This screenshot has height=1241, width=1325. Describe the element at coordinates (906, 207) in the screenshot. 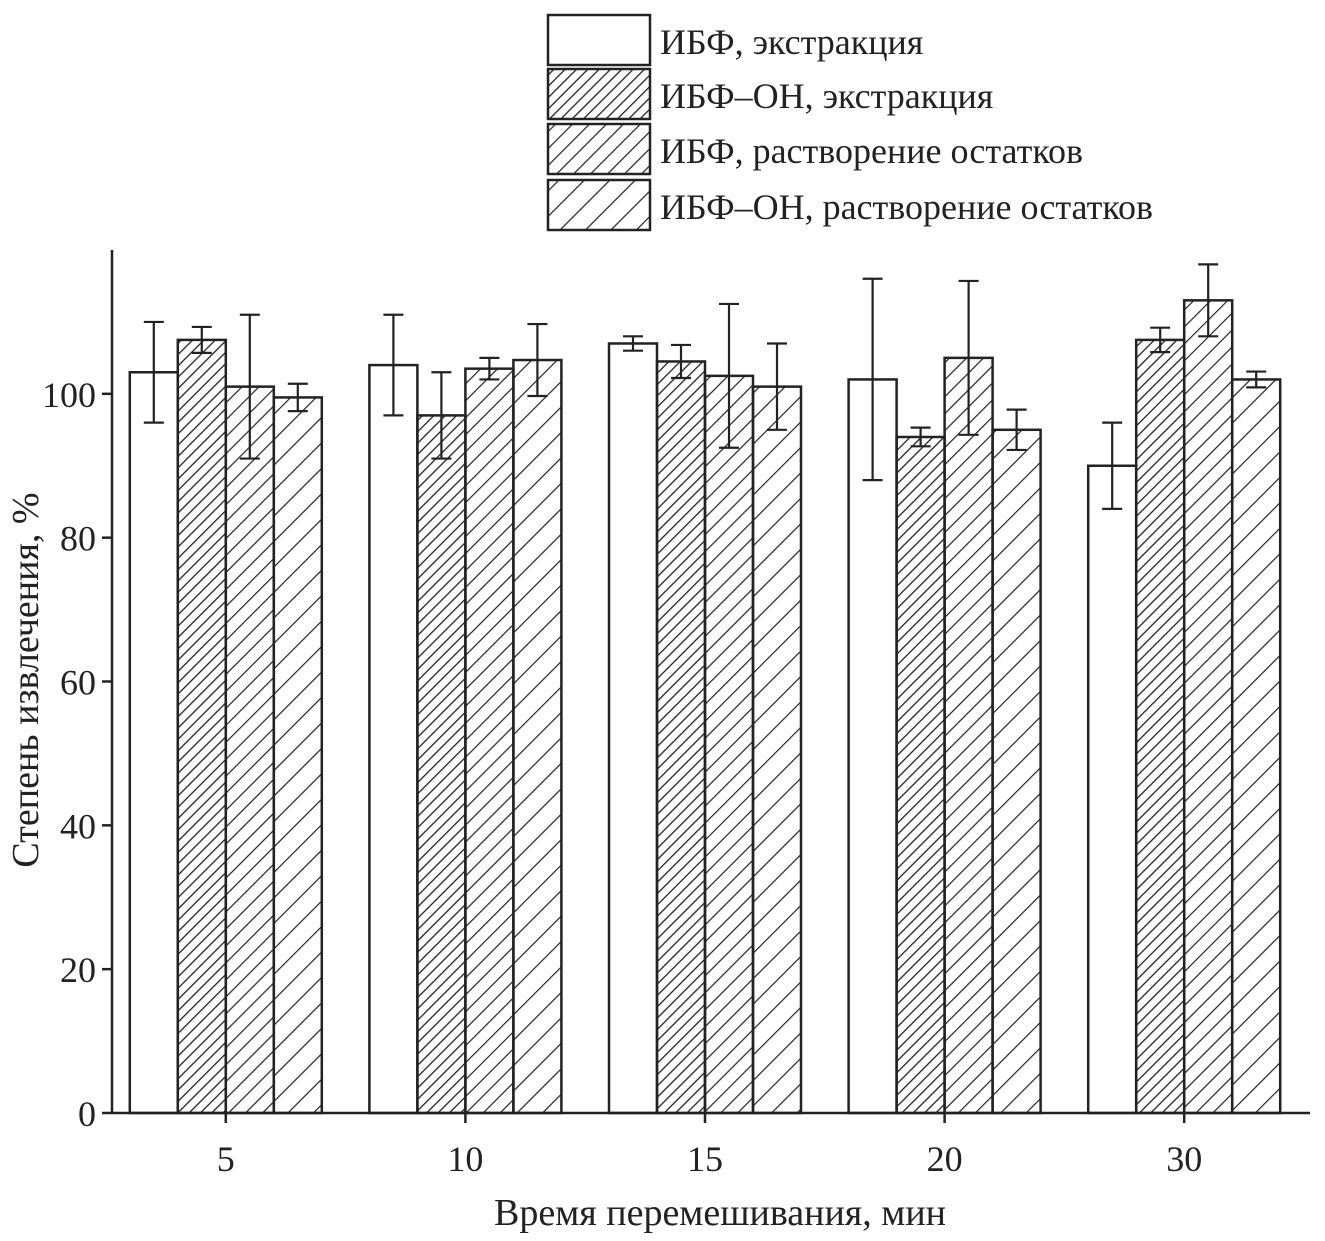

I see `legend-label: ИБФ–ОН, растворение остатков` at that location.